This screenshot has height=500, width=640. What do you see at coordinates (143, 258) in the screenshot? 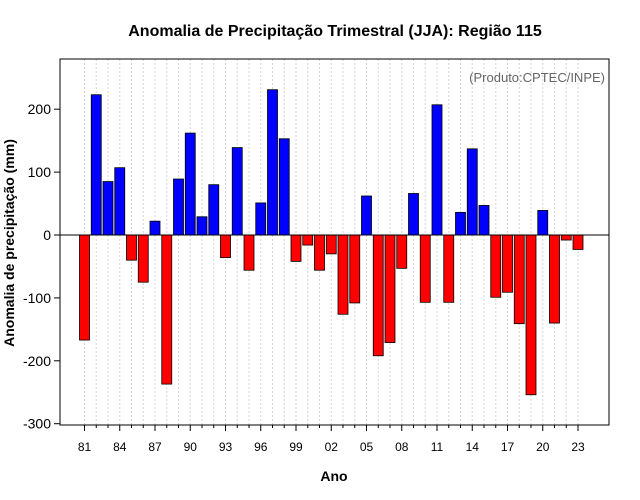
I see `bar-1986` at bounding box center [143, 258].